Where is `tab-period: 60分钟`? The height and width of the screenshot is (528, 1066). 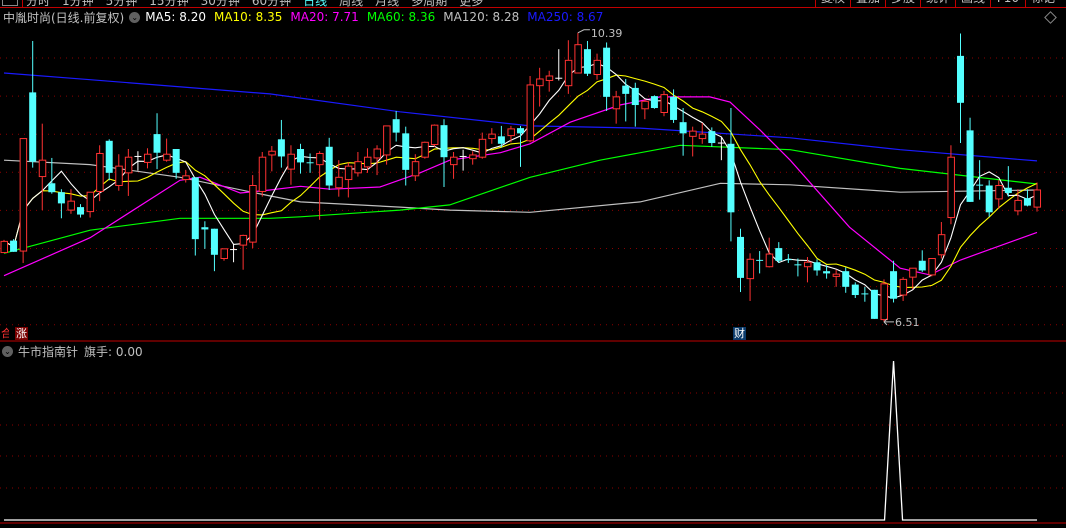
tab-period: 60分钟 is located at coordinates (271, 4).